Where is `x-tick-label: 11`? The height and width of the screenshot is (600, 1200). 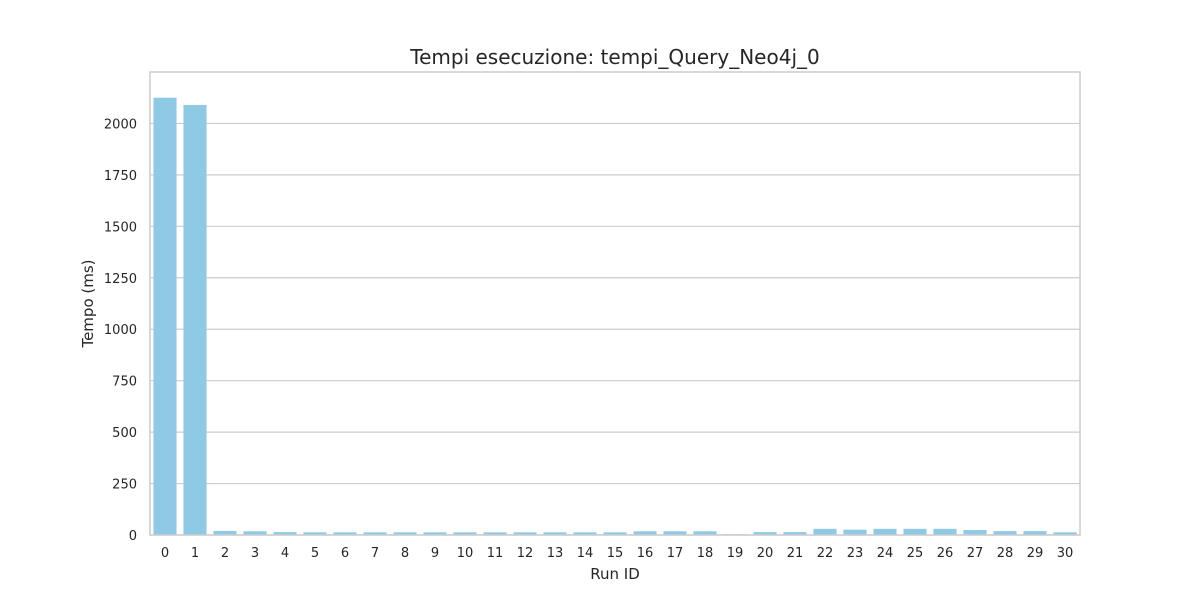
x-tick-label: 11 is located at coordinates (495, 553).